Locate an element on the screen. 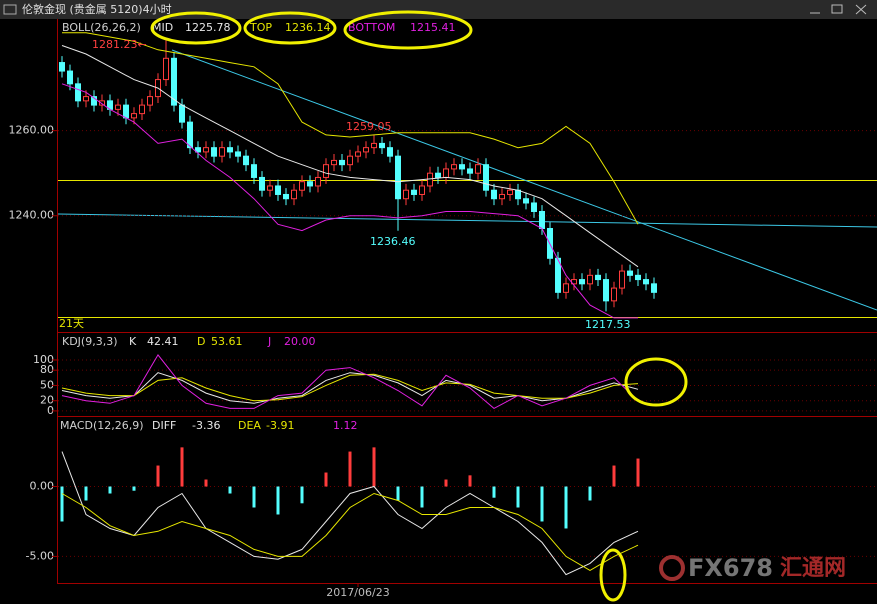 This screenshot has height=604, width=877. close-button is located at coordinates (861, 9).